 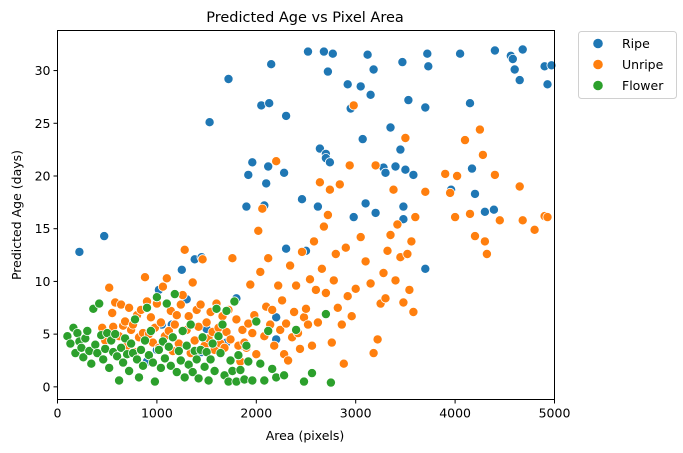 What do you see at coordinates (627, 65) in the screenshot?
I see `legend-box` at bounding box center [627, 65].